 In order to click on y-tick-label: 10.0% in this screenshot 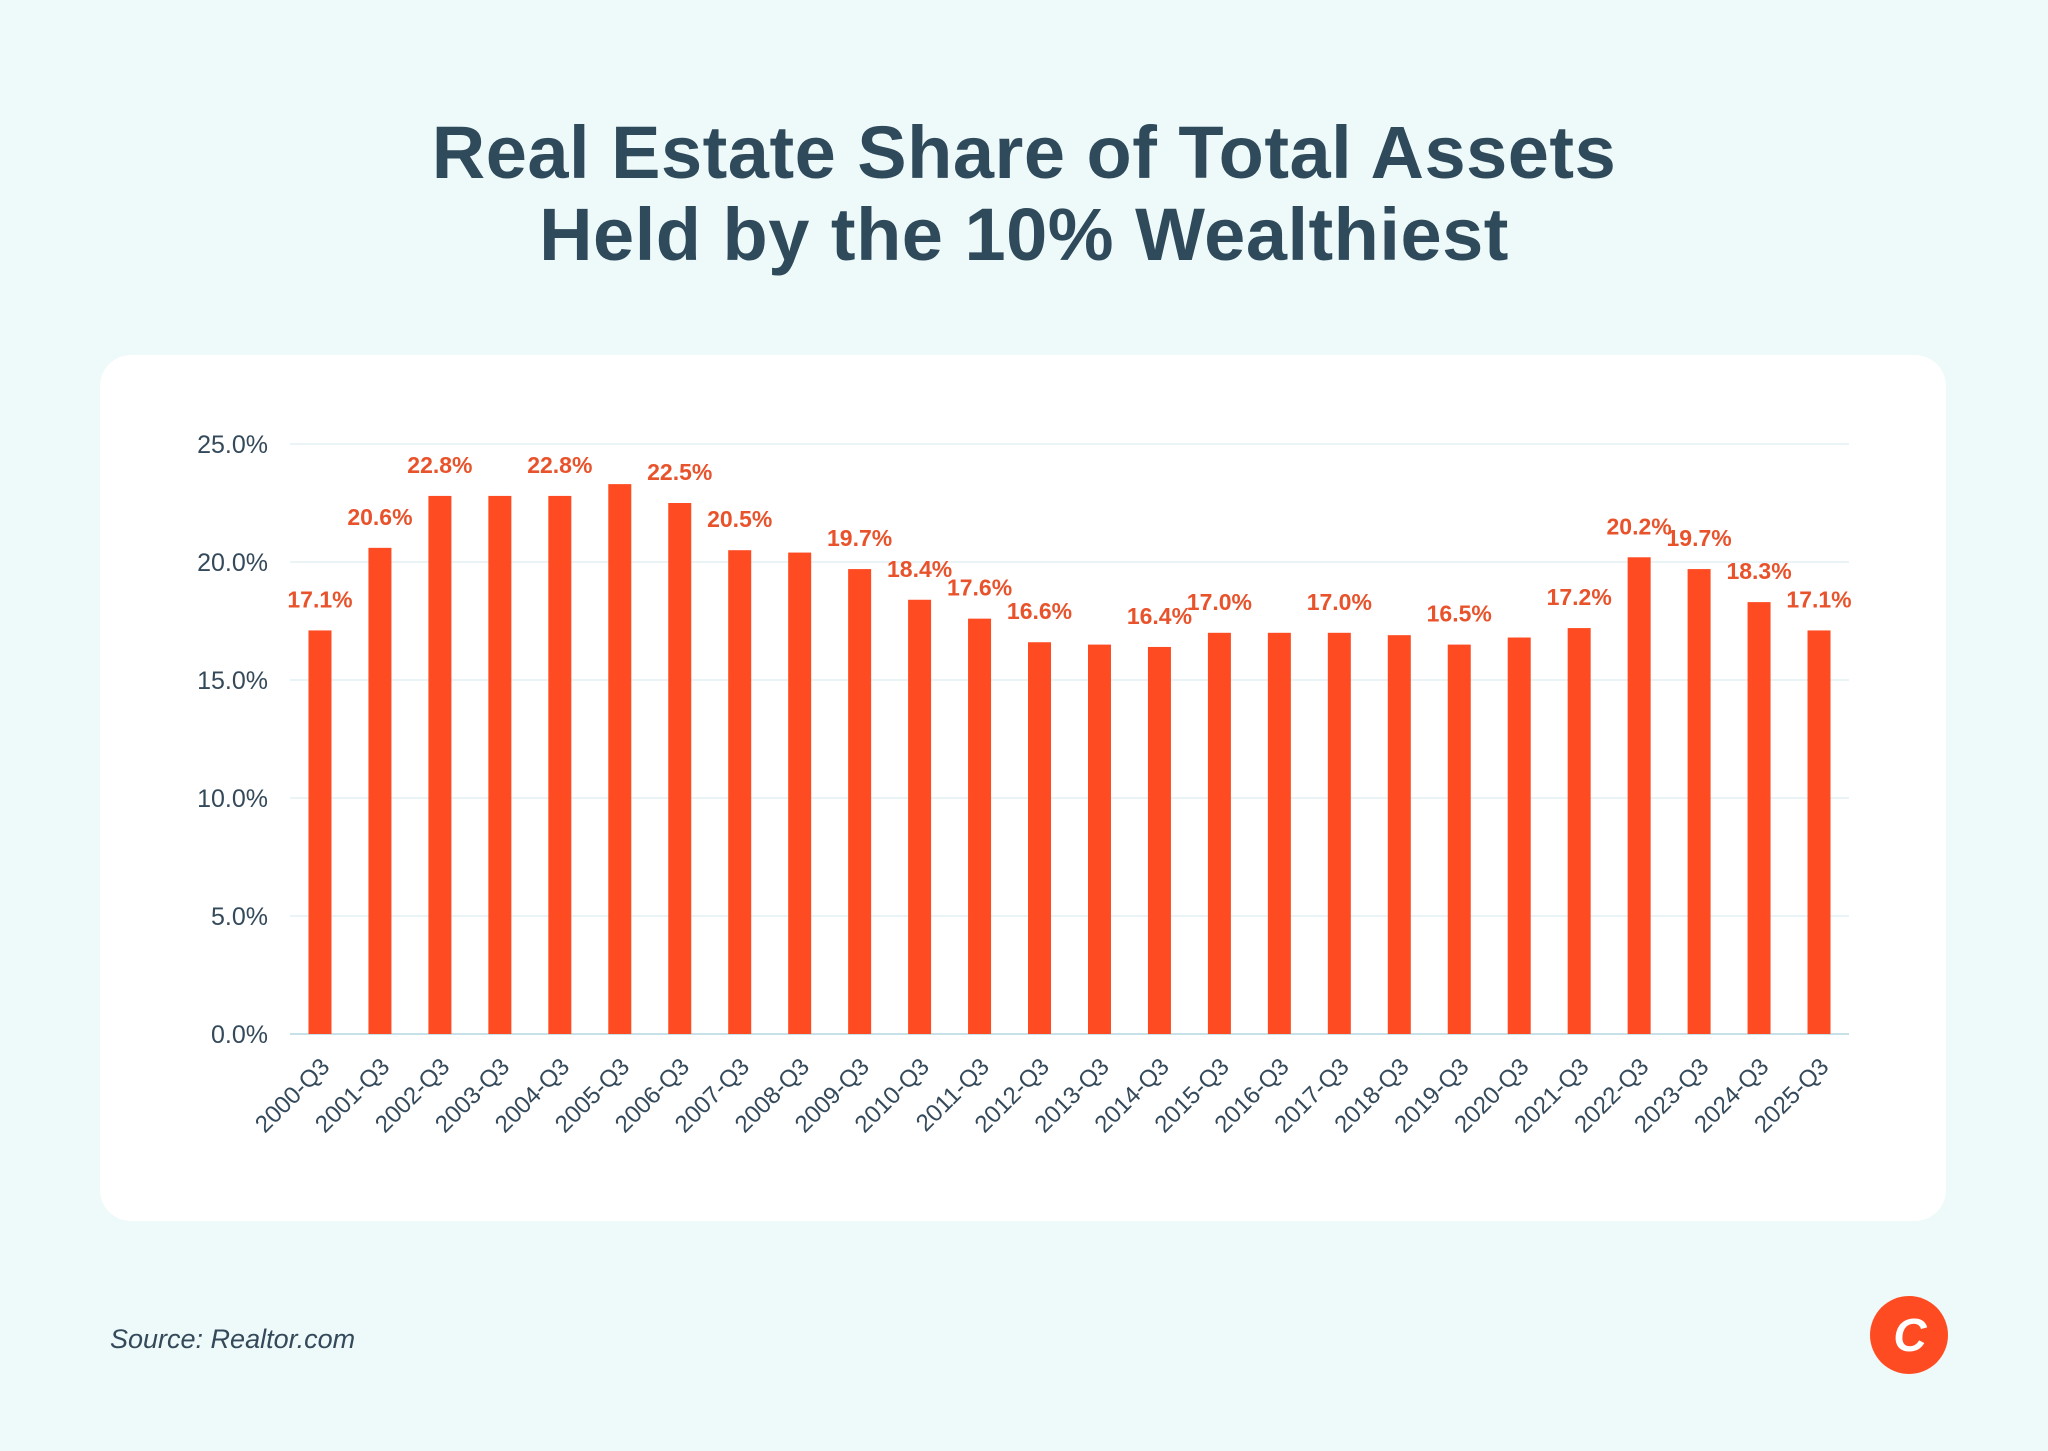, I will do `click(232, 799)`.